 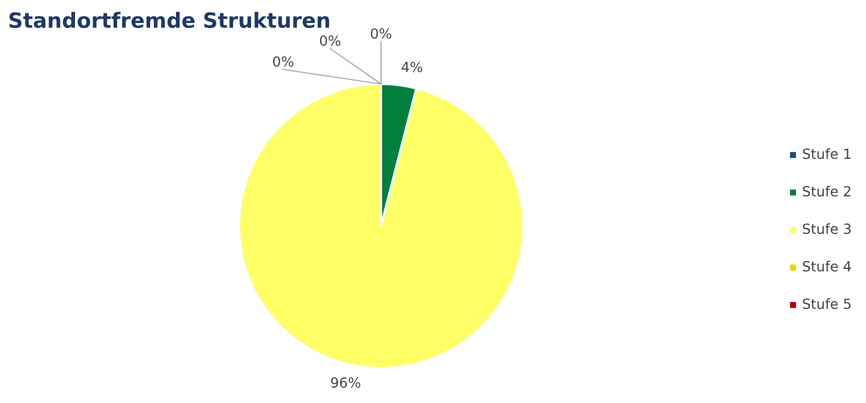 I want to click on legend-label: Stufe 5, so click(x=826, y=304).